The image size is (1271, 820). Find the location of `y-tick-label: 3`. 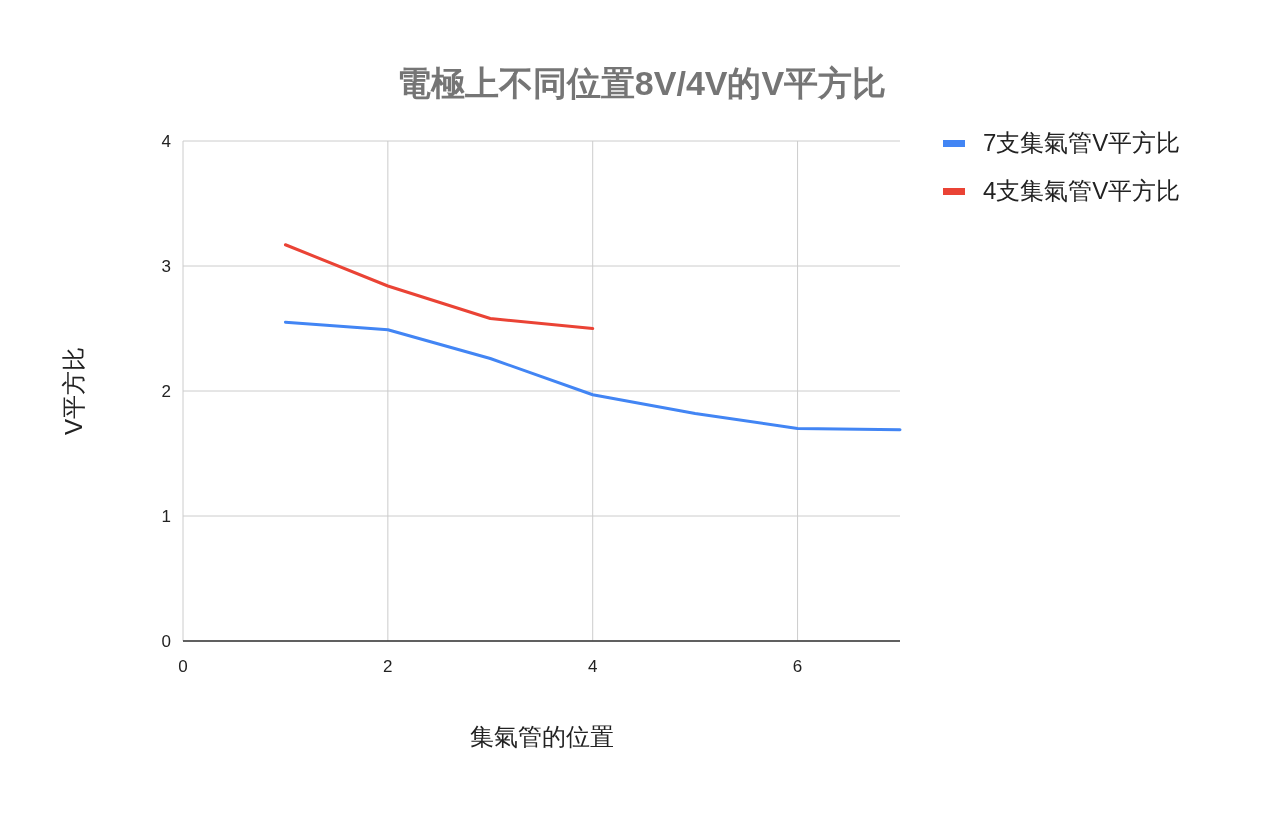

y-tick-label: 3 is located at coordinates (166, 266).